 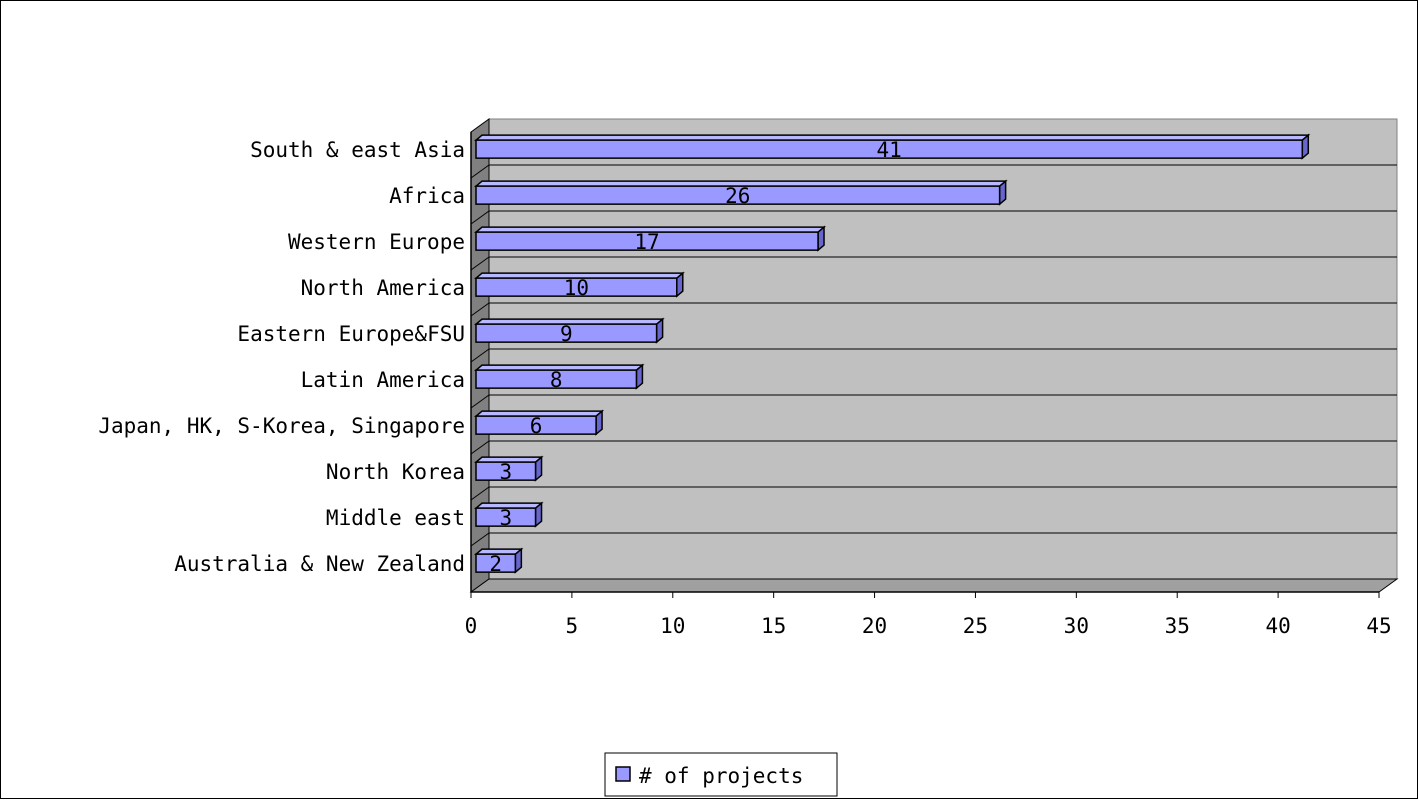 I want to click on data-label: 6, so click(x=536, y=426).